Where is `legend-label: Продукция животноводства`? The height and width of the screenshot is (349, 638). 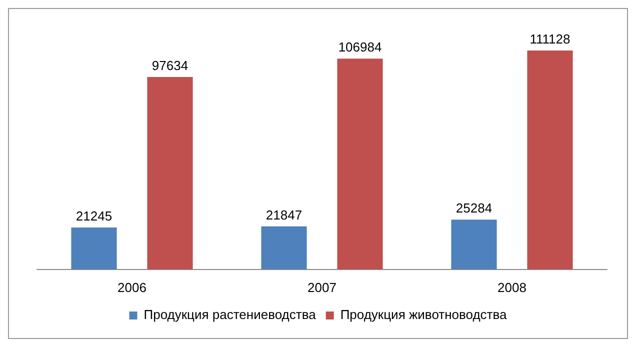 legend-label: Продукция животноводства is located at coordinates (424, 314).